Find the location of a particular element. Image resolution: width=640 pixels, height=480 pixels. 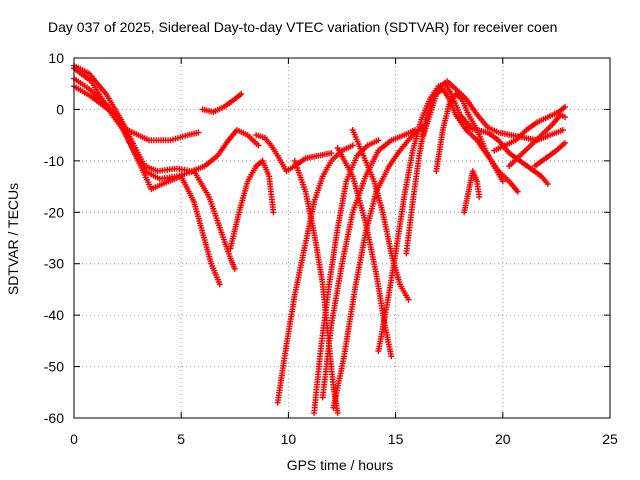

series-sat-j is located at coordinates (346, 276).